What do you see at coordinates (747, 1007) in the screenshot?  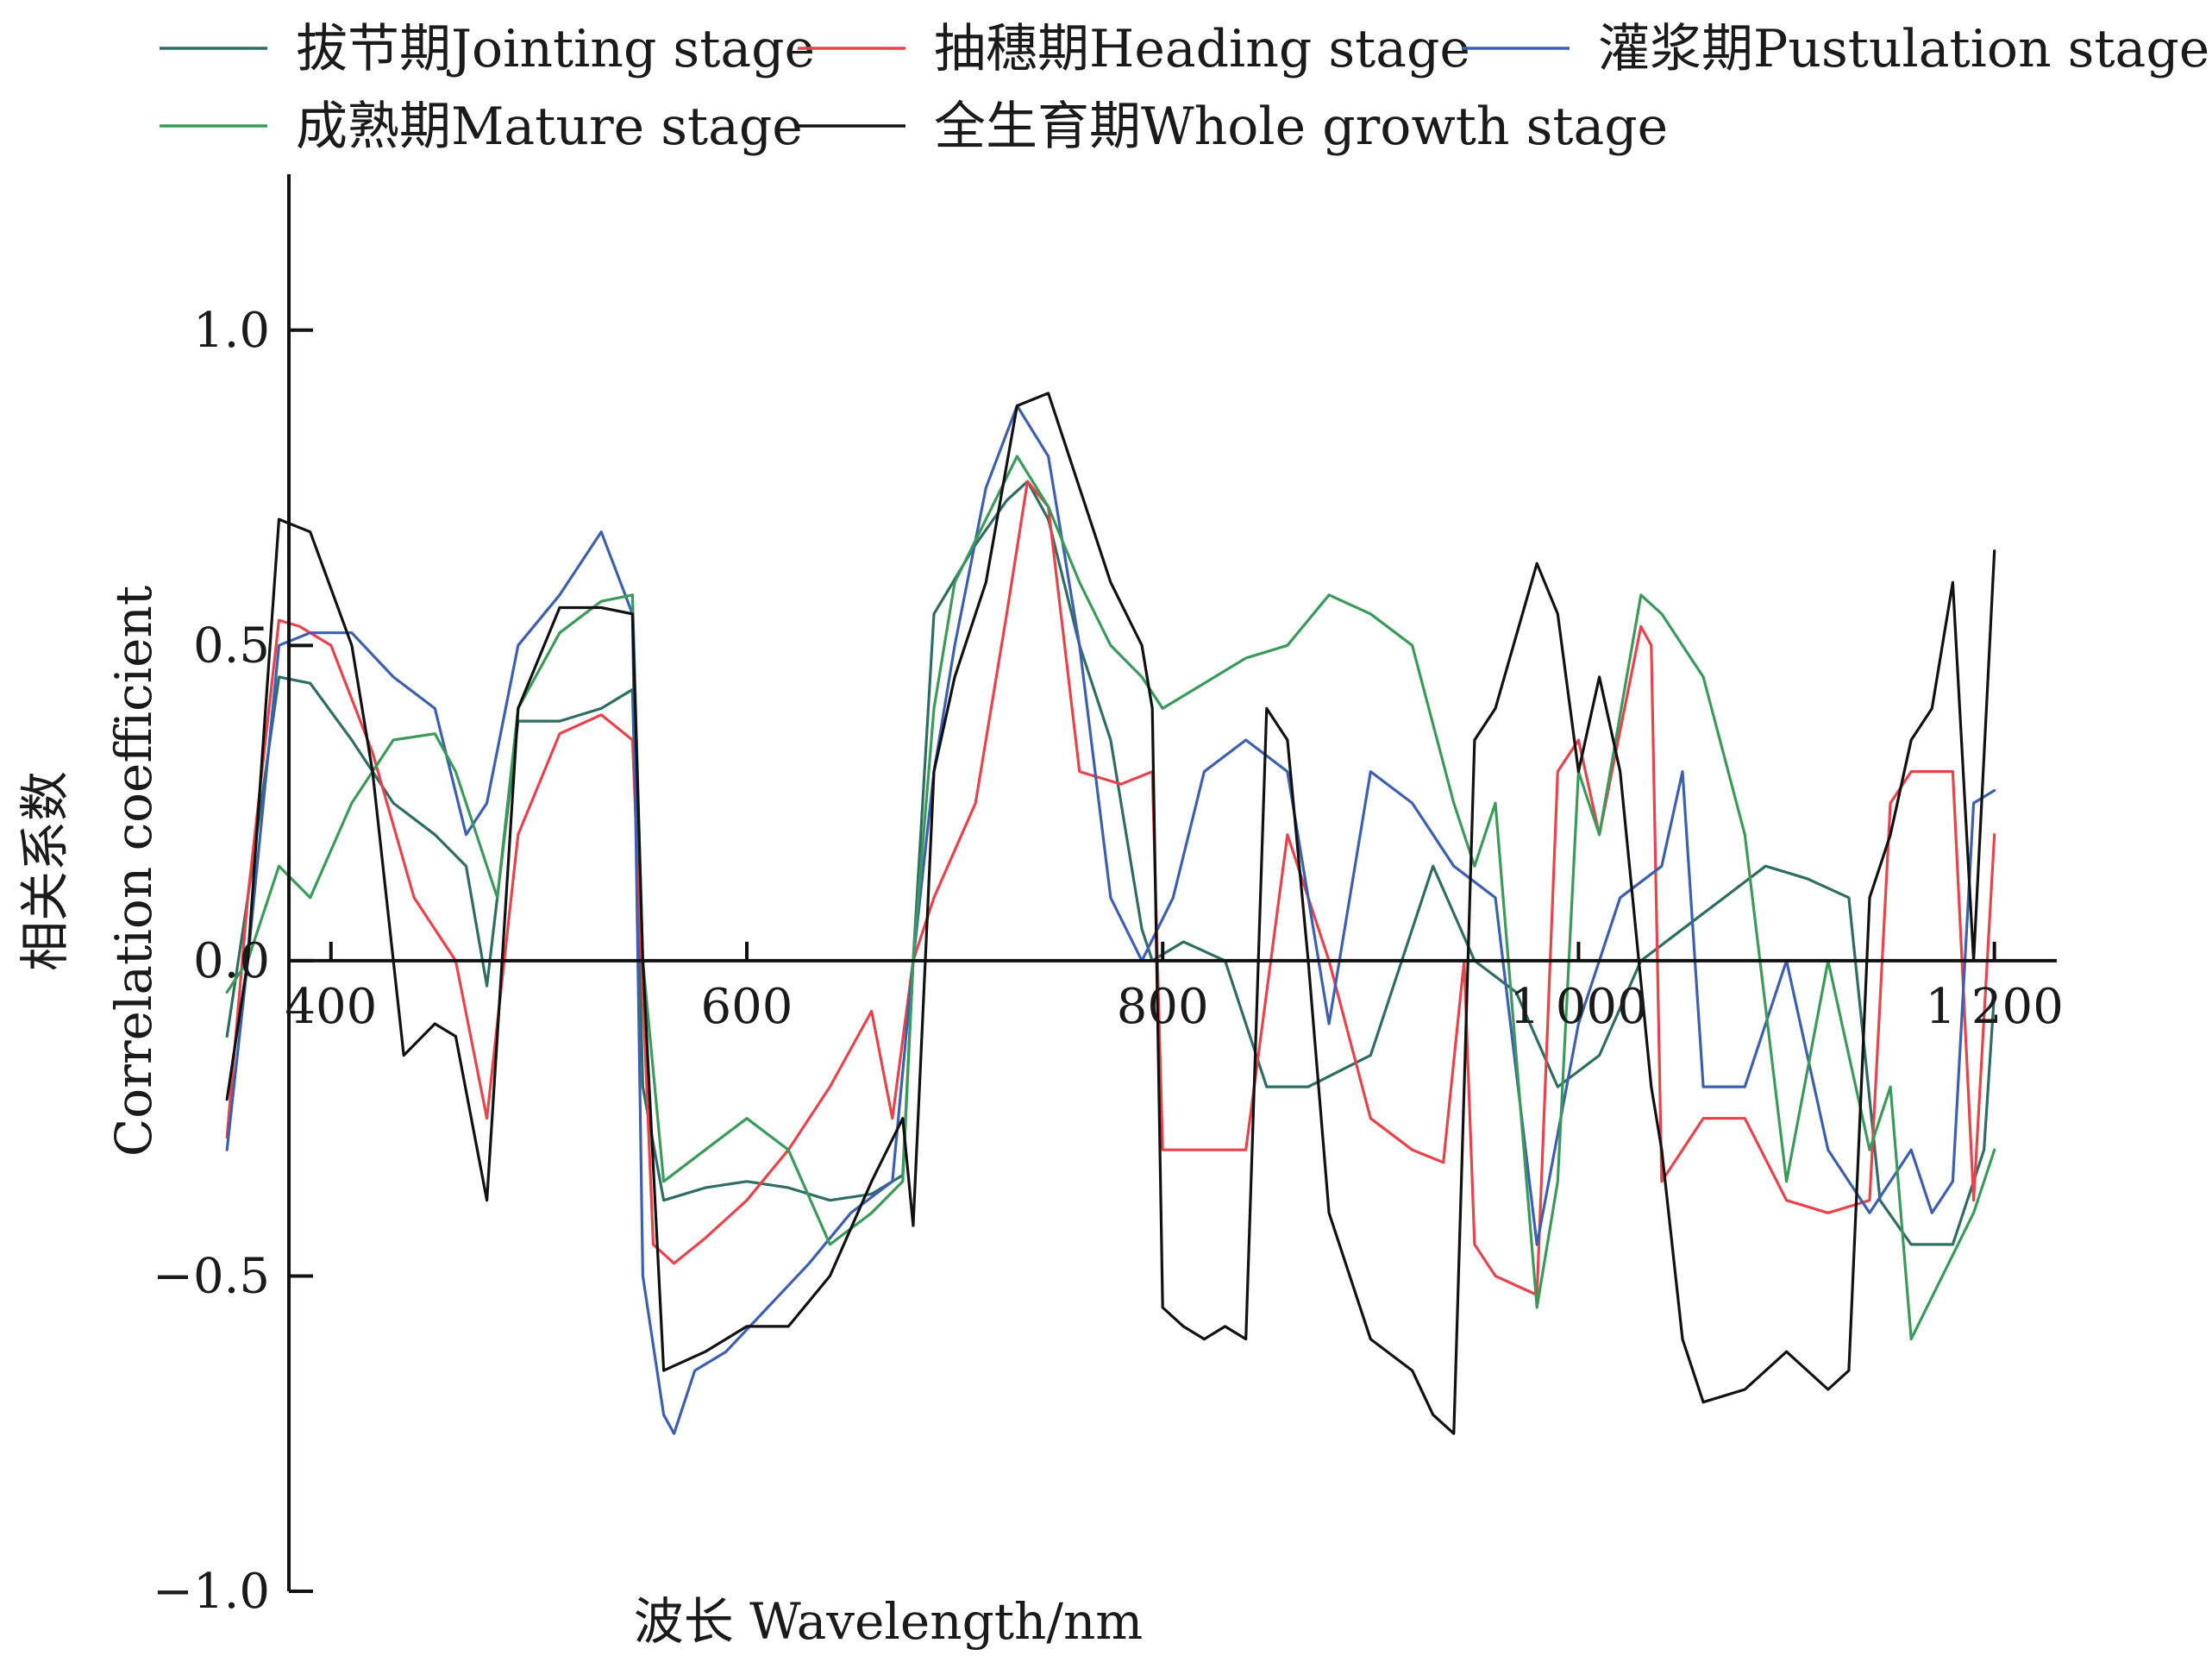 I see `x-tick-label: 600` at bounding box center [747, 1007].